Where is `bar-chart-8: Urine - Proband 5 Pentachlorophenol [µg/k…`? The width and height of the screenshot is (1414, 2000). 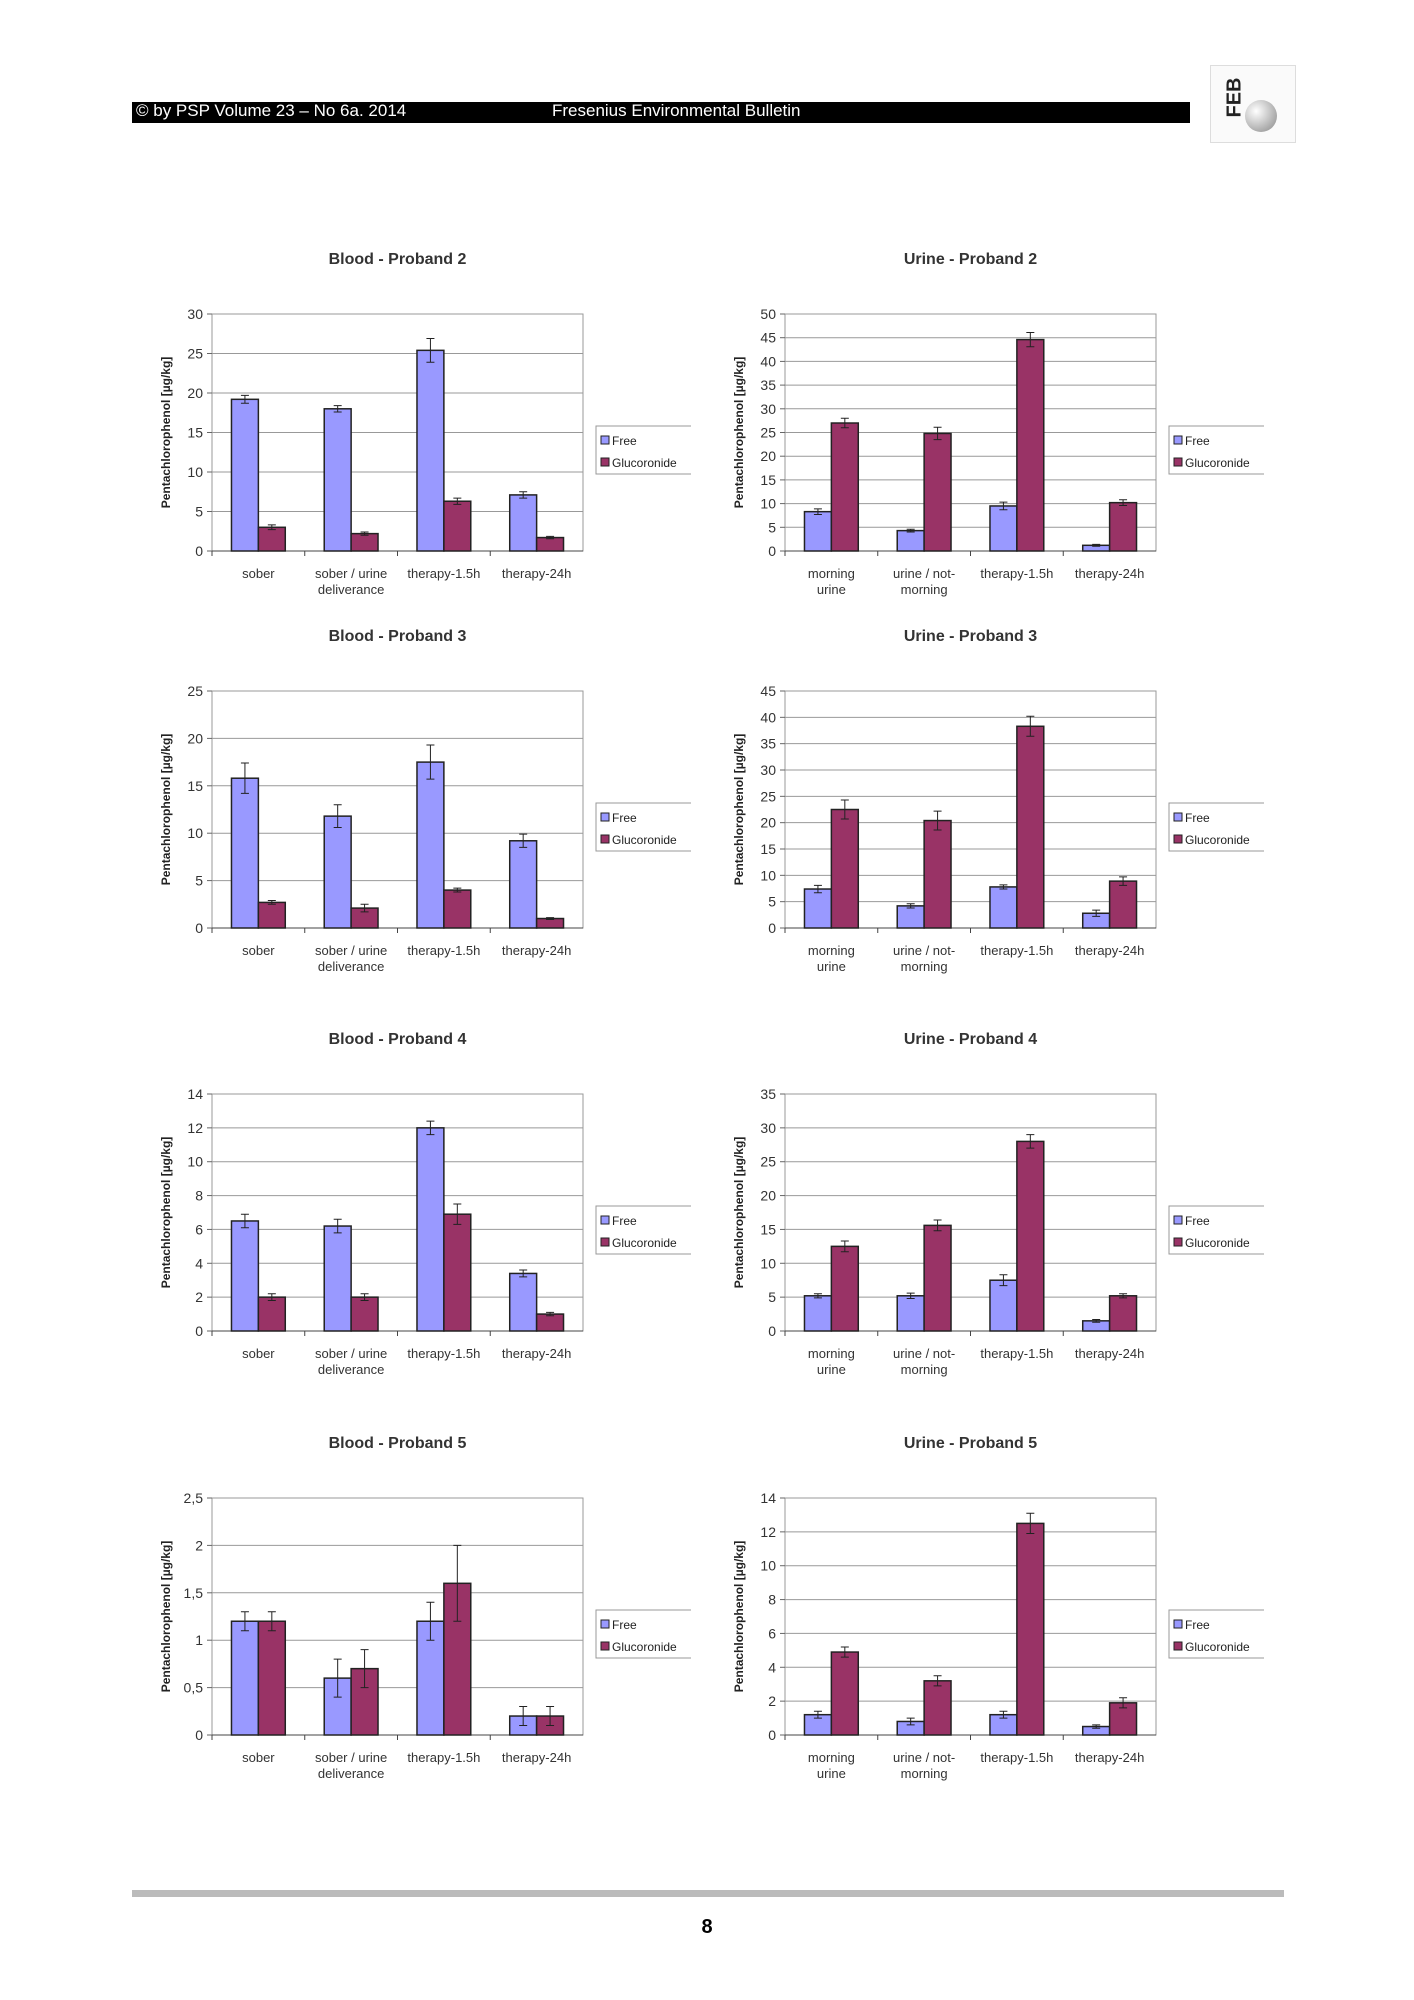
bar-chart-8: Urine - Proband 5 Pentachlorophenol [µg/k… is located at coordinates (995, 1610).